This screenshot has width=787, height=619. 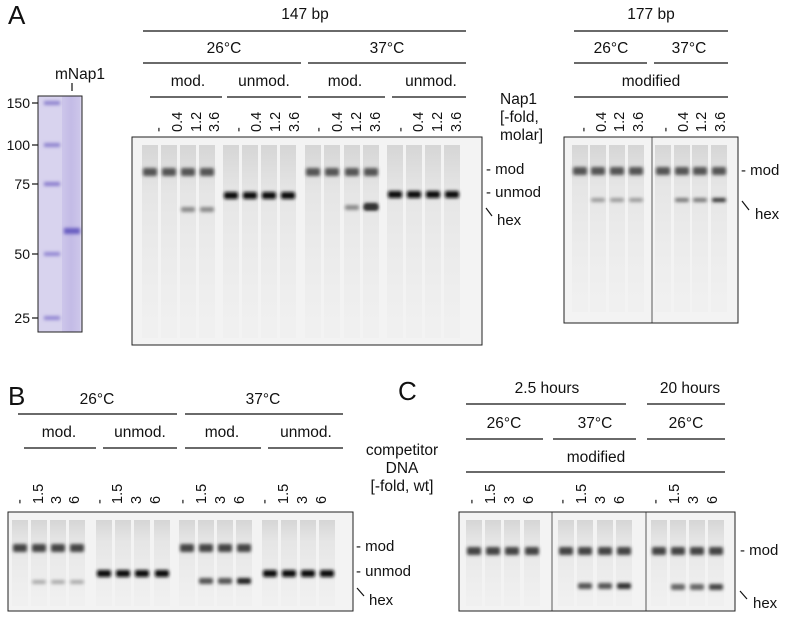 What do you see at coordinates (371, 241) in the screenshot?
I see `gel147-lane-12-smear` at bounding box center [371, 241].